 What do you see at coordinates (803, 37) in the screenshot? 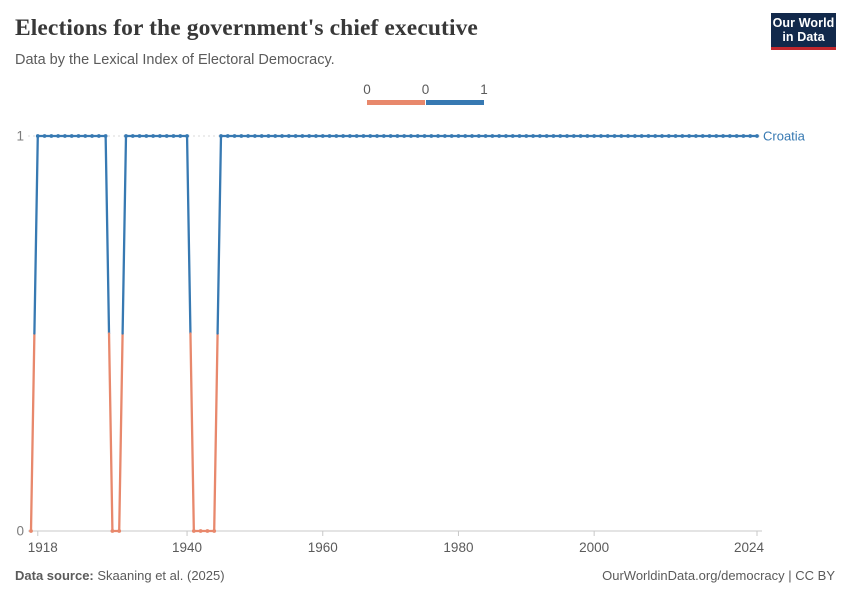
I see `owid-logo-line2: in Data` at bounding box center [803, 37].